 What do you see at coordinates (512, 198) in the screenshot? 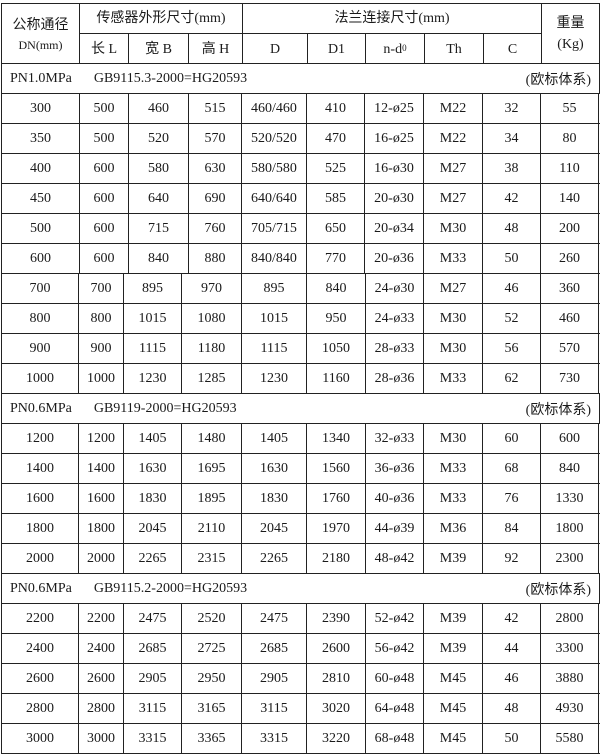
I see `table-cell: 42` at bounding box center [512, 198].